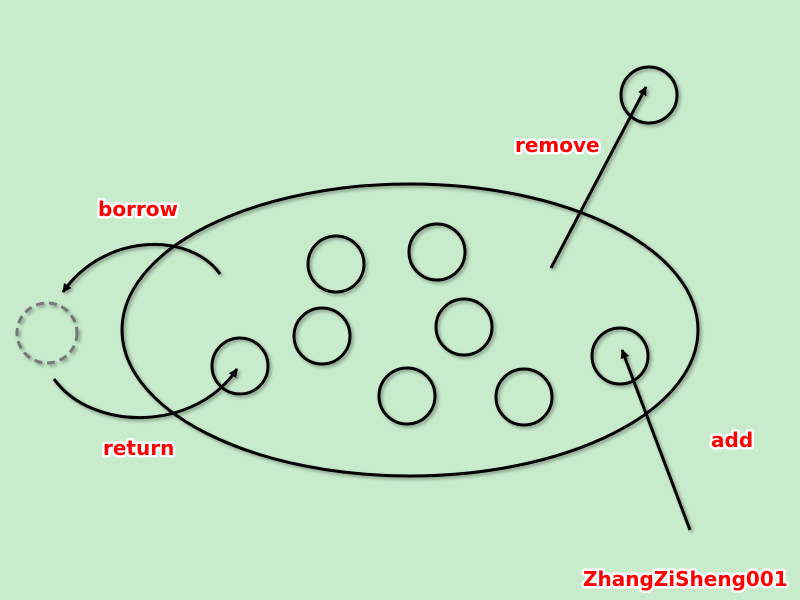 The width and height of the screenshot is (800, 600). I want to click on add-arrow, so click(656, 440).